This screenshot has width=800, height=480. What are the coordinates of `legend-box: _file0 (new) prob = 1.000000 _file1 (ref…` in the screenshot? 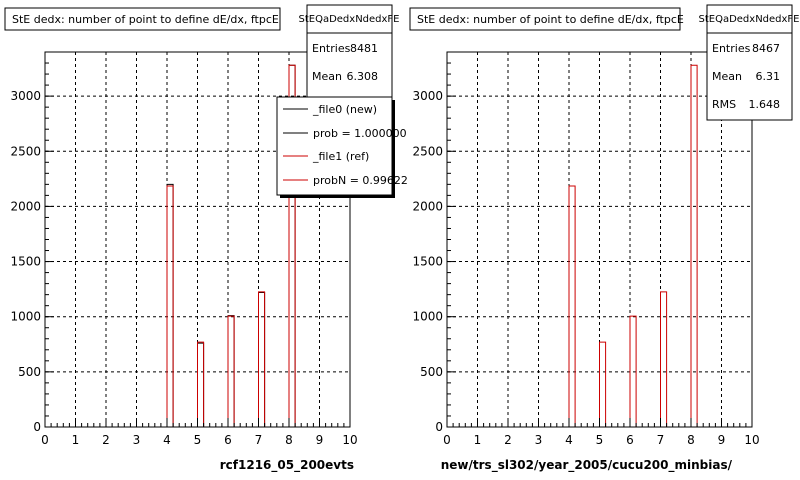 It's located at (342, 147).